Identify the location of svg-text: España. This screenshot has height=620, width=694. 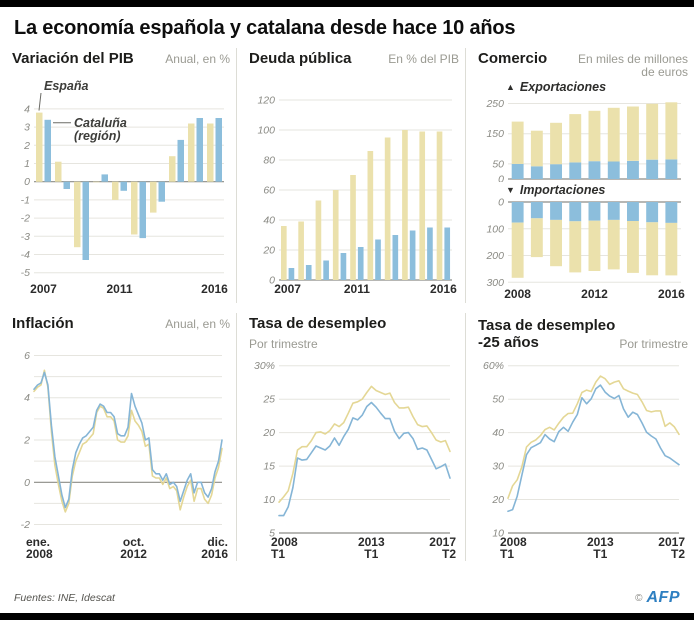
(66, 86).